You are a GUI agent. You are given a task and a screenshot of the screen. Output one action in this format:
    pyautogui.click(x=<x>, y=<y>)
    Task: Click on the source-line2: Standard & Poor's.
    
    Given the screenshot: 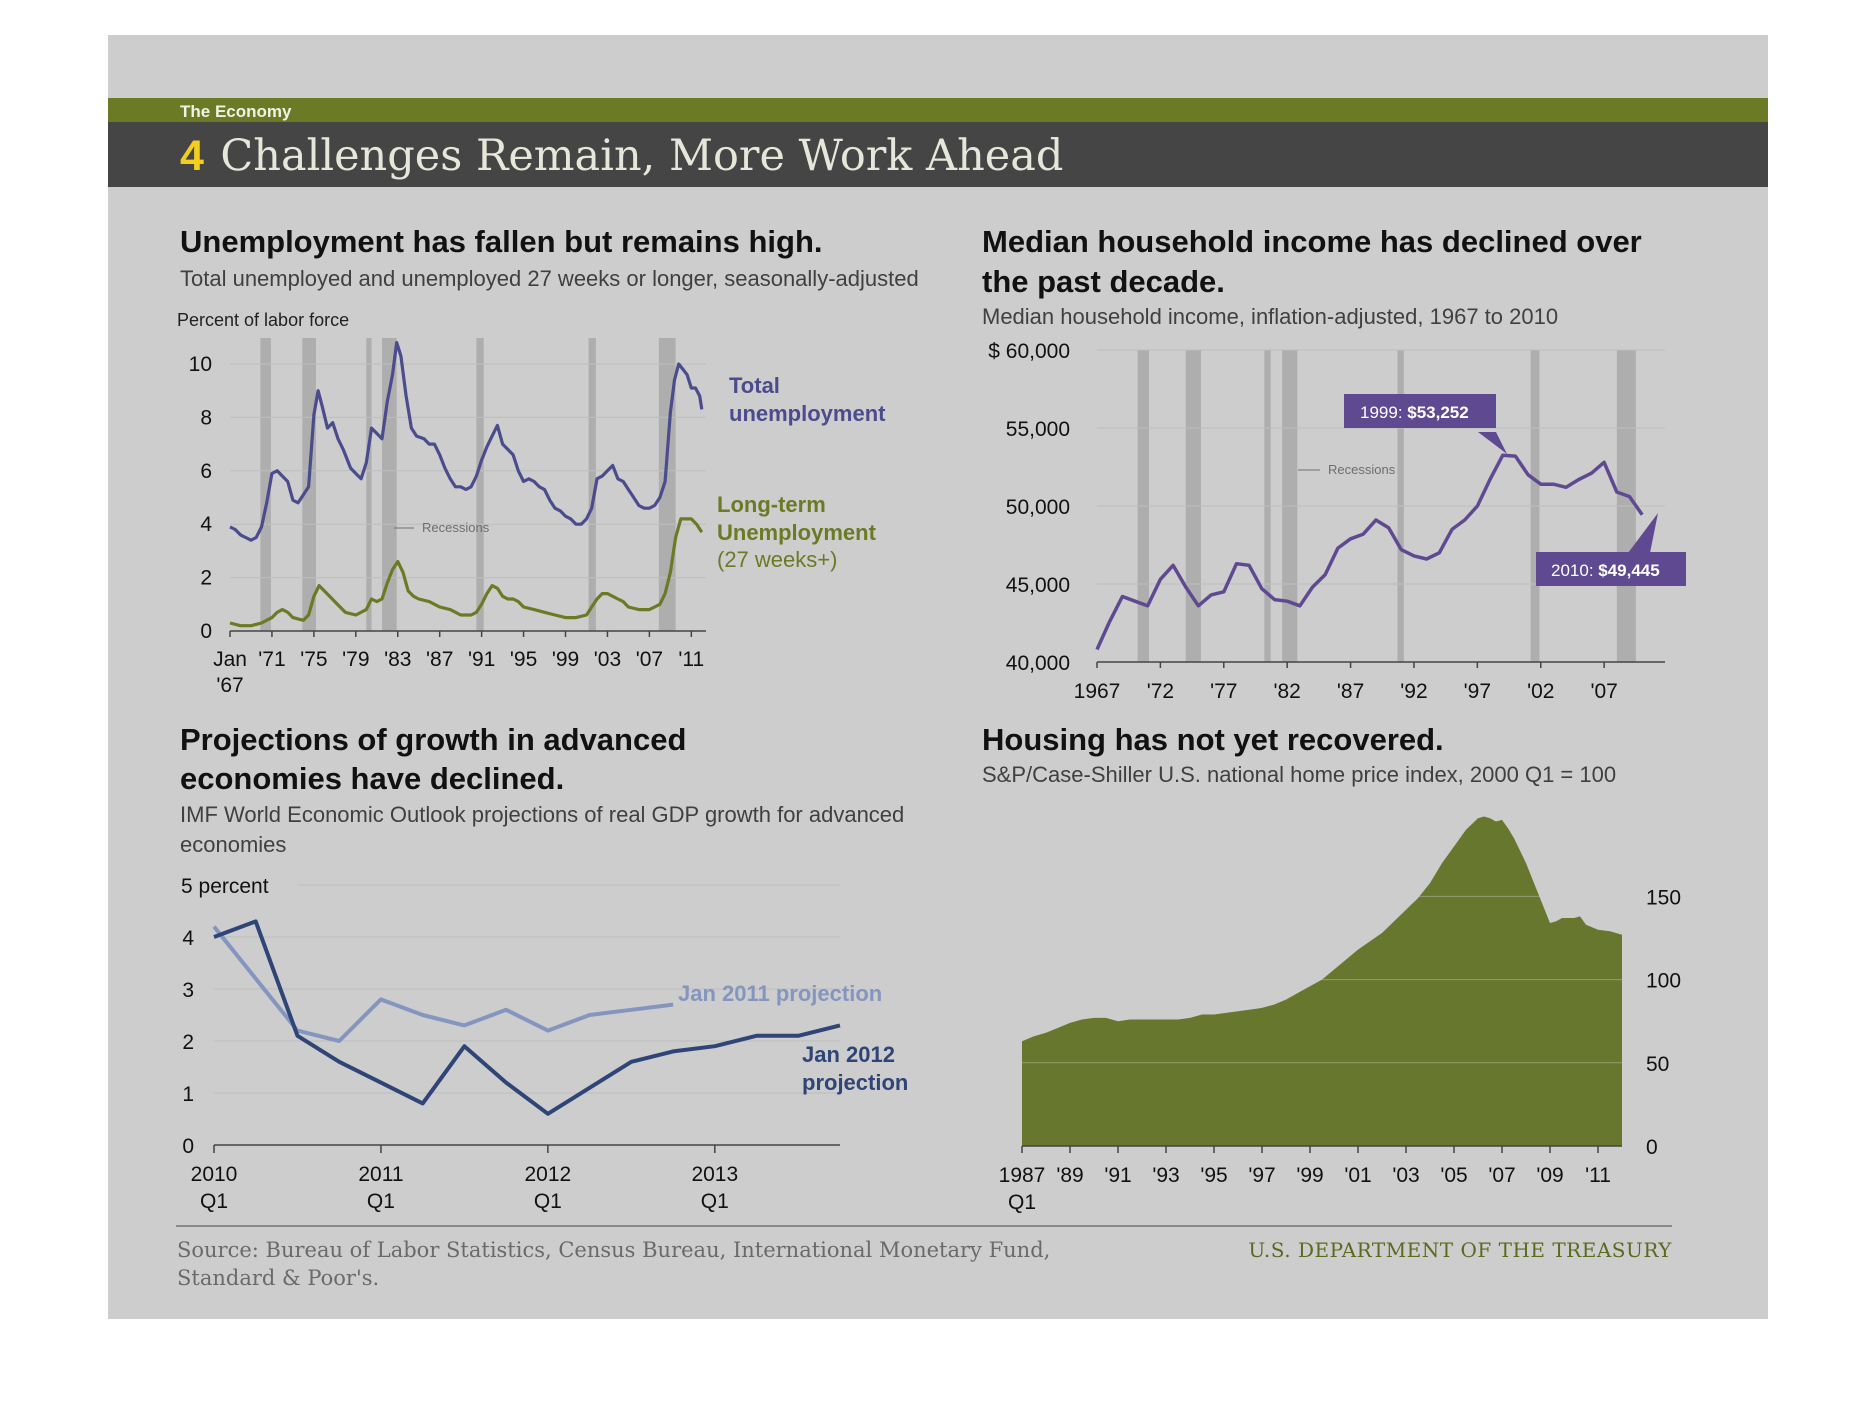 What is the action you would take?
    pyautogui.click(x=278, y=1278)
    